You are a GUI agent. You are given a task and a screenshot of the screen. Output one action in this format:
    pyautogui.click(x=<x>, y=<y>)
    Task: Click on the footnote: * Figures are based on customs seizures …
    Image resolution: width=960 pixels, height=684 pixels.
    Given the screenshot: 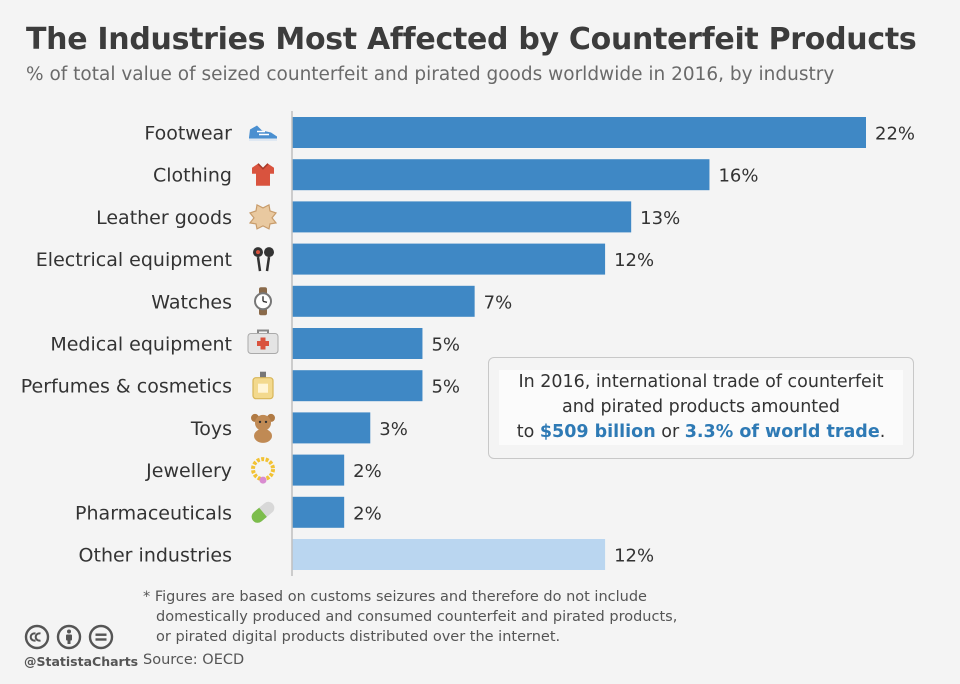 What is the action you would take?
    pyautogui.click(x=410, y=617)
    